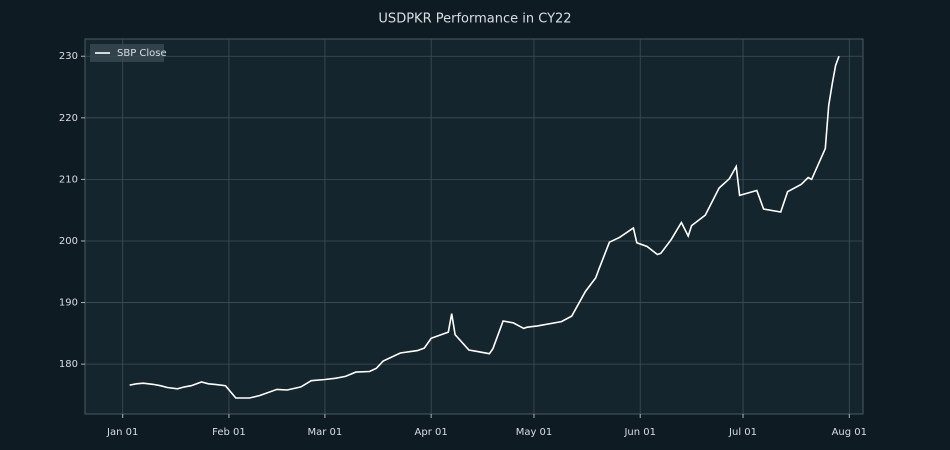 Image resolution: width=950 pixels, height=450 pixels. What do you see at coordinates (68, 241) in the screenshot?
I see `y-tick-label: 200` at bounding box center [68, 241].